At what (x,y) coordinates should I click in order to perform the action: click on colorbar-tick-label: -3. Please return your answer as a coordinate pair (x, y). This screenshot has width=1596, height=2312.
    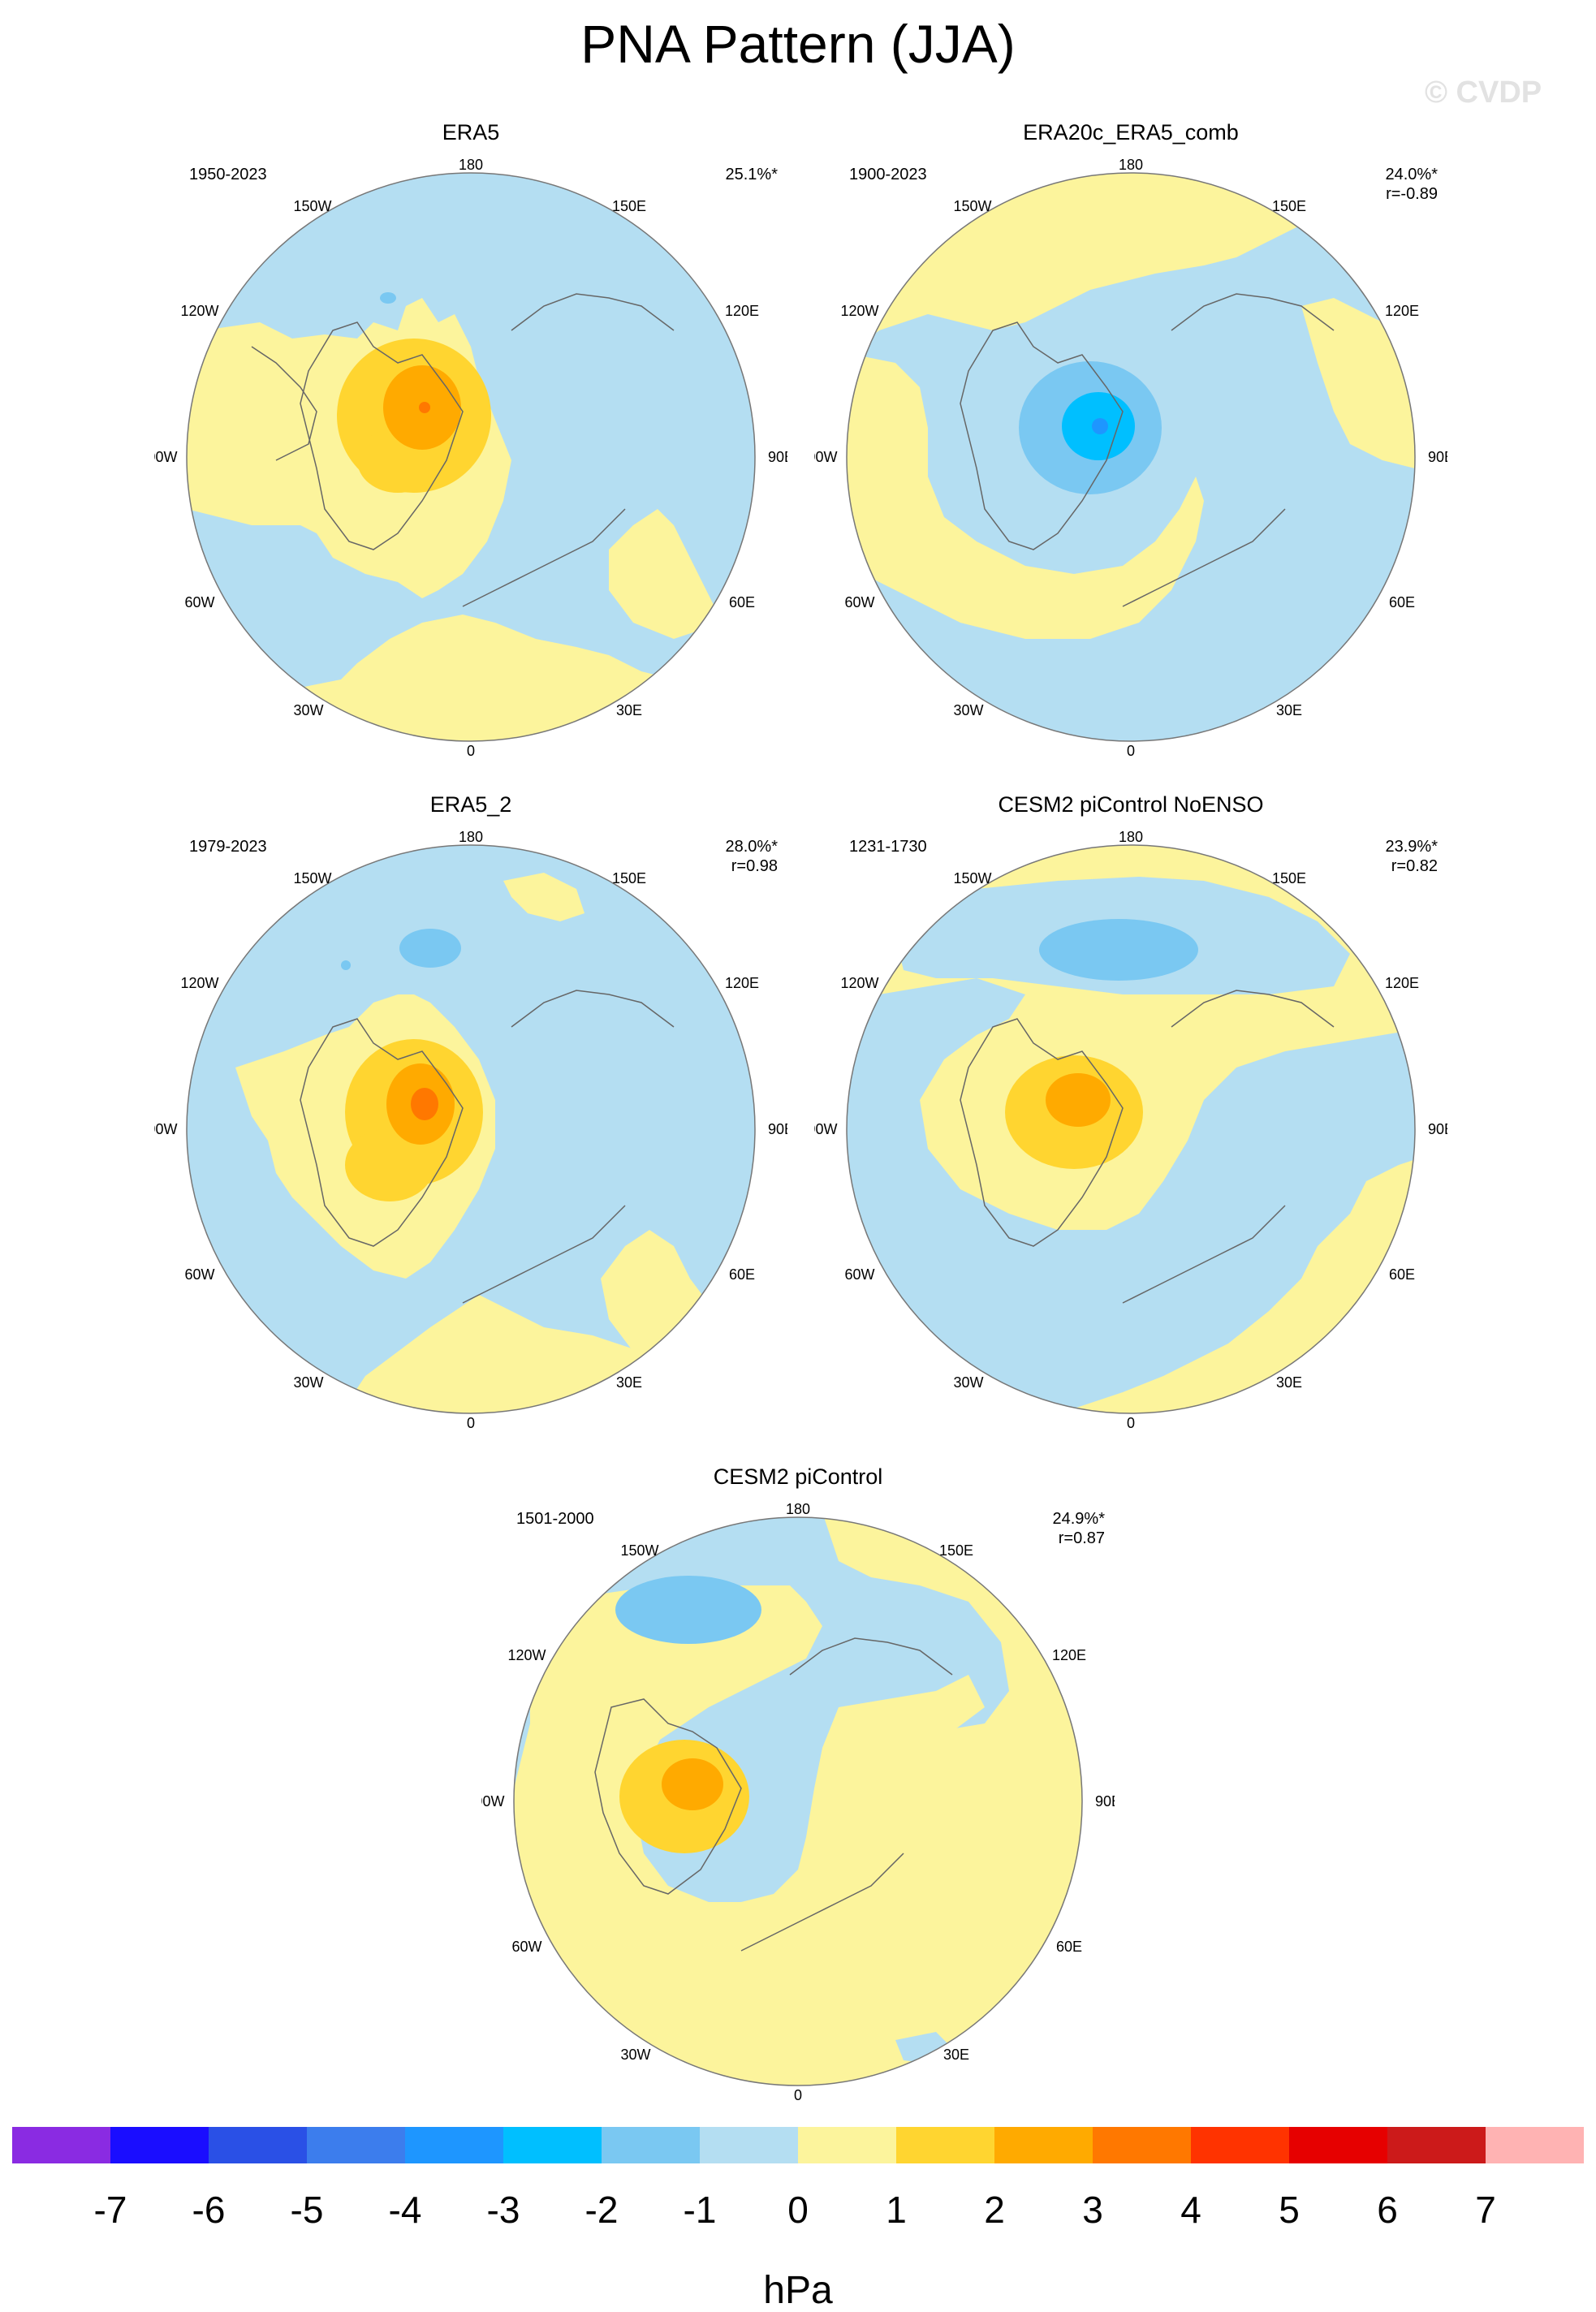
    Looking at the image, I should click on (504, 2210).